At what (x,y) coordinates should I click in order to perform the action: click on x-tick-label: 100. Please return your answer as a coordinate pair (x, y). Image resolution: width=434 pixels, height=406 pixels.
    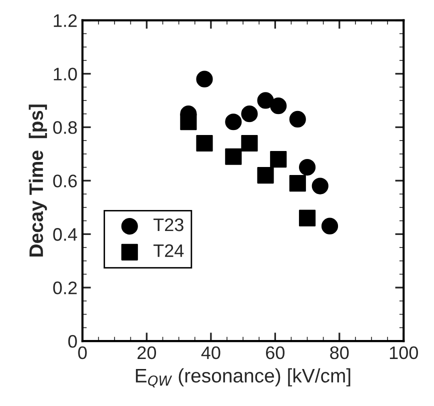
    Looking at the image, I should click on (404, 353).